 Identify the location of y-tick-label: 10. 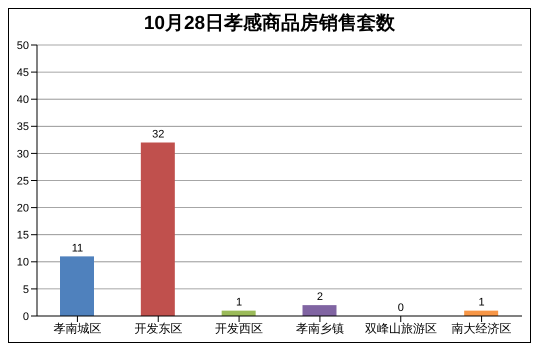
(22, 262).